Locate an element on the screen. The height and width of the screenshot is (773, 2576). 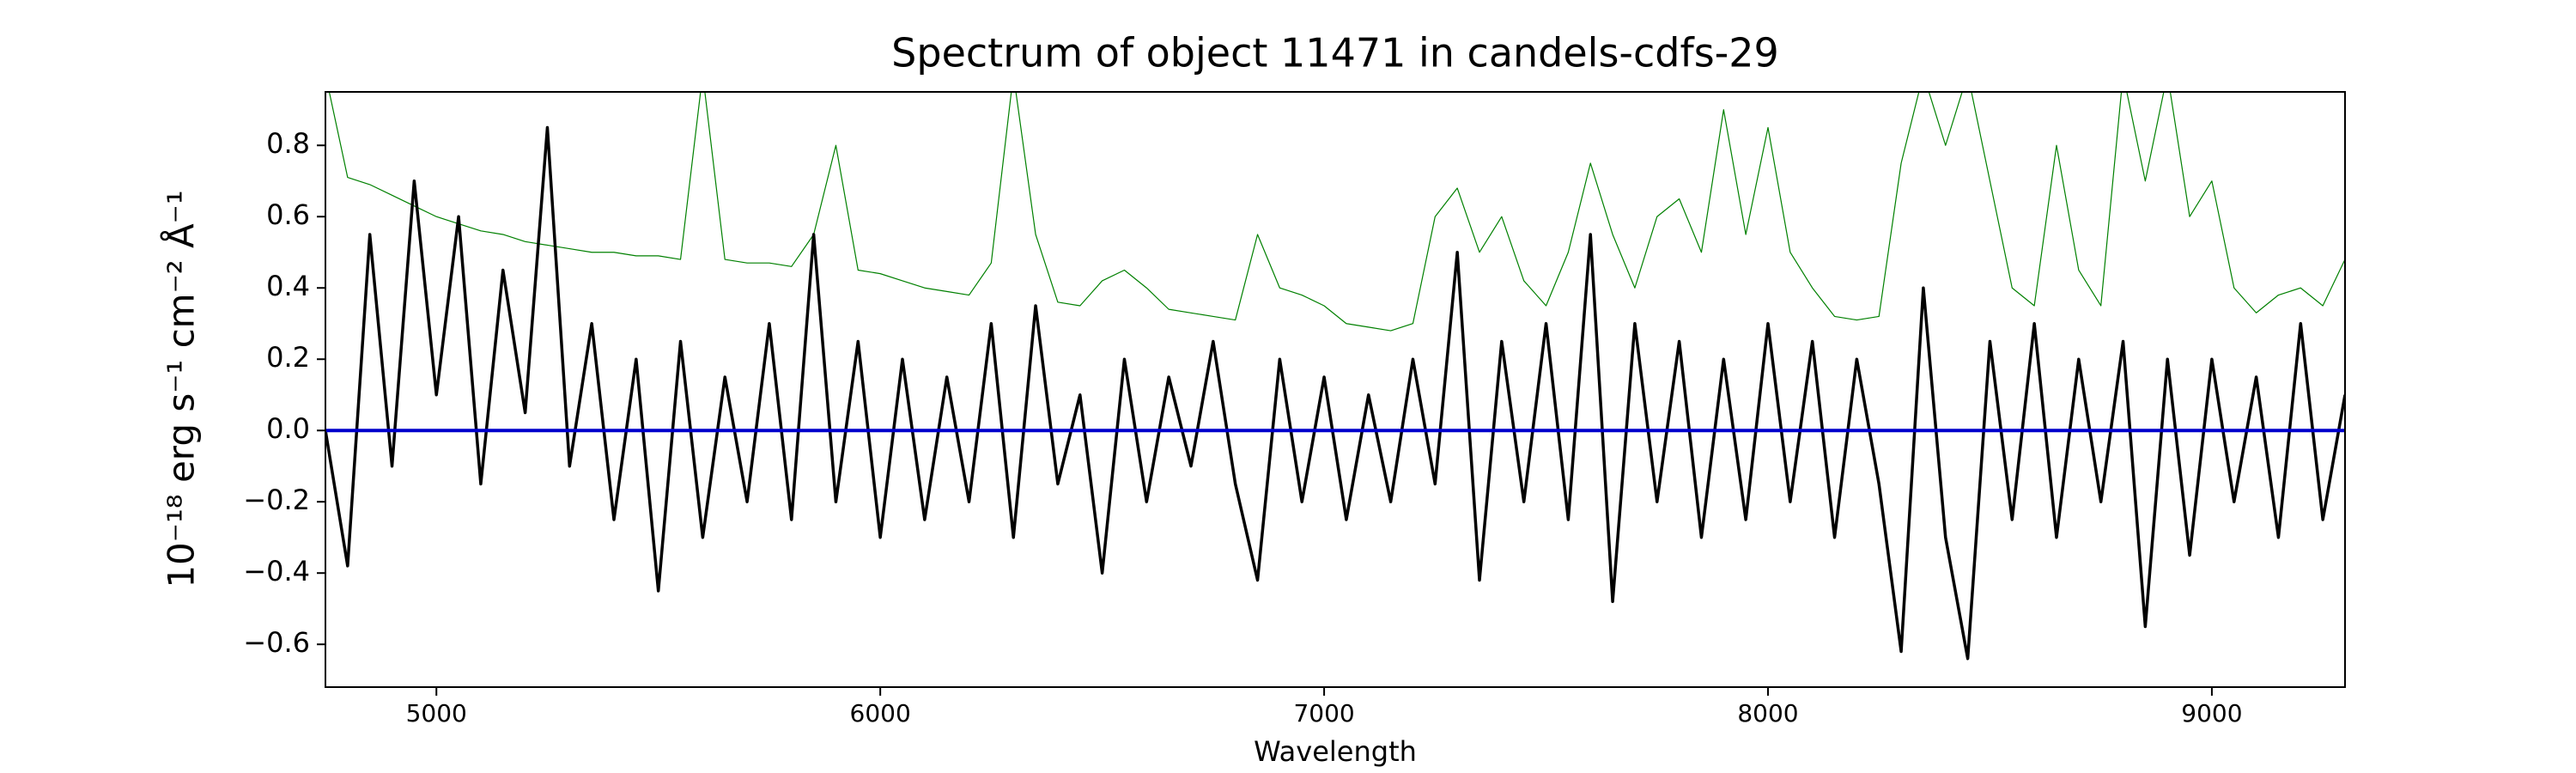
x-axis-label: Wavelength is located at coordinates (1335, 751).